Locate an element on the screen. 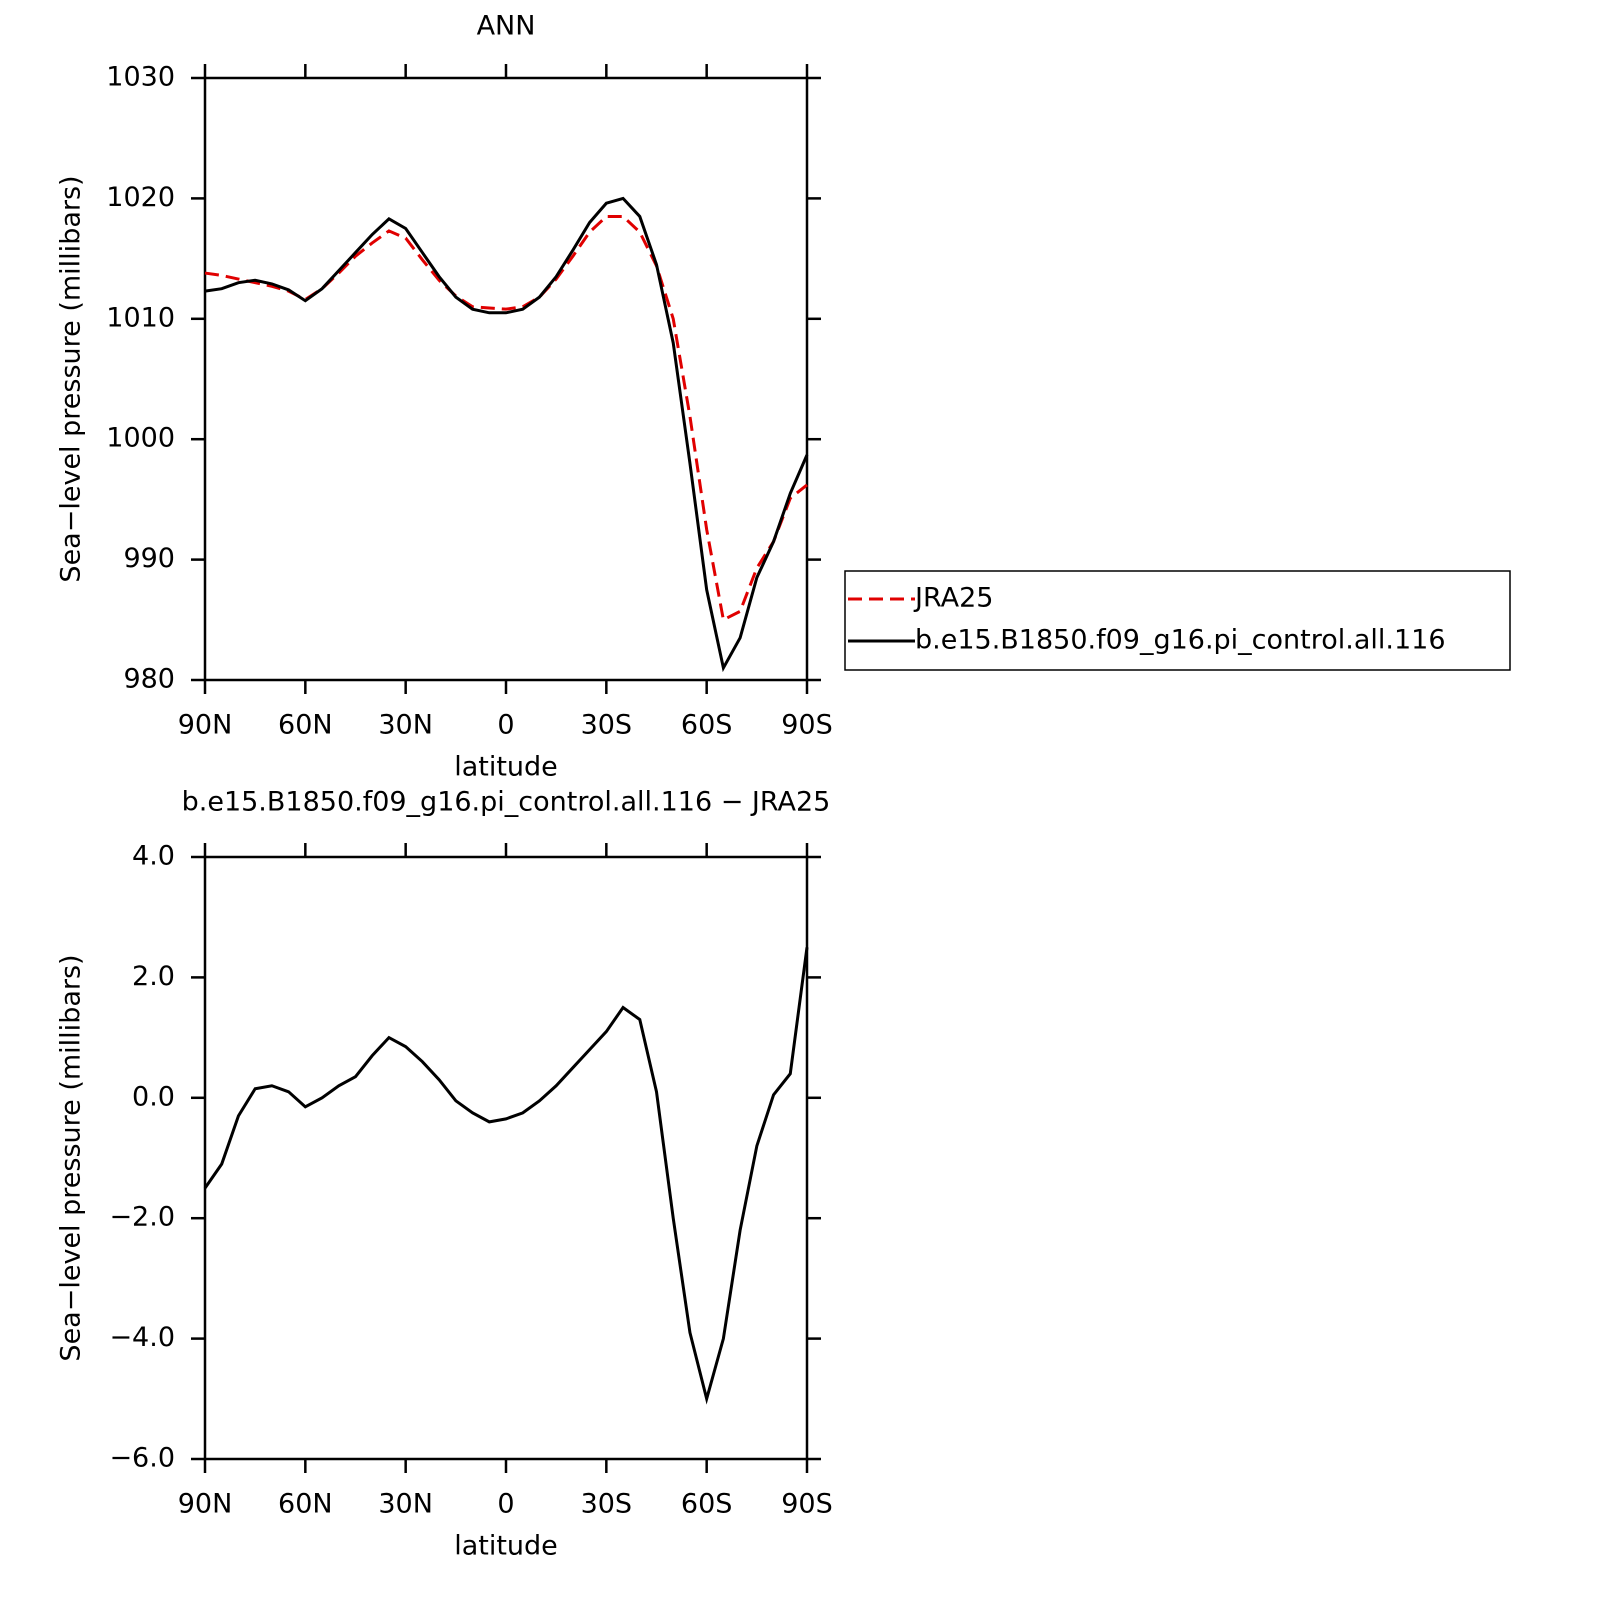  y-tick-label: 1010 is located at coordinates (140, 317).